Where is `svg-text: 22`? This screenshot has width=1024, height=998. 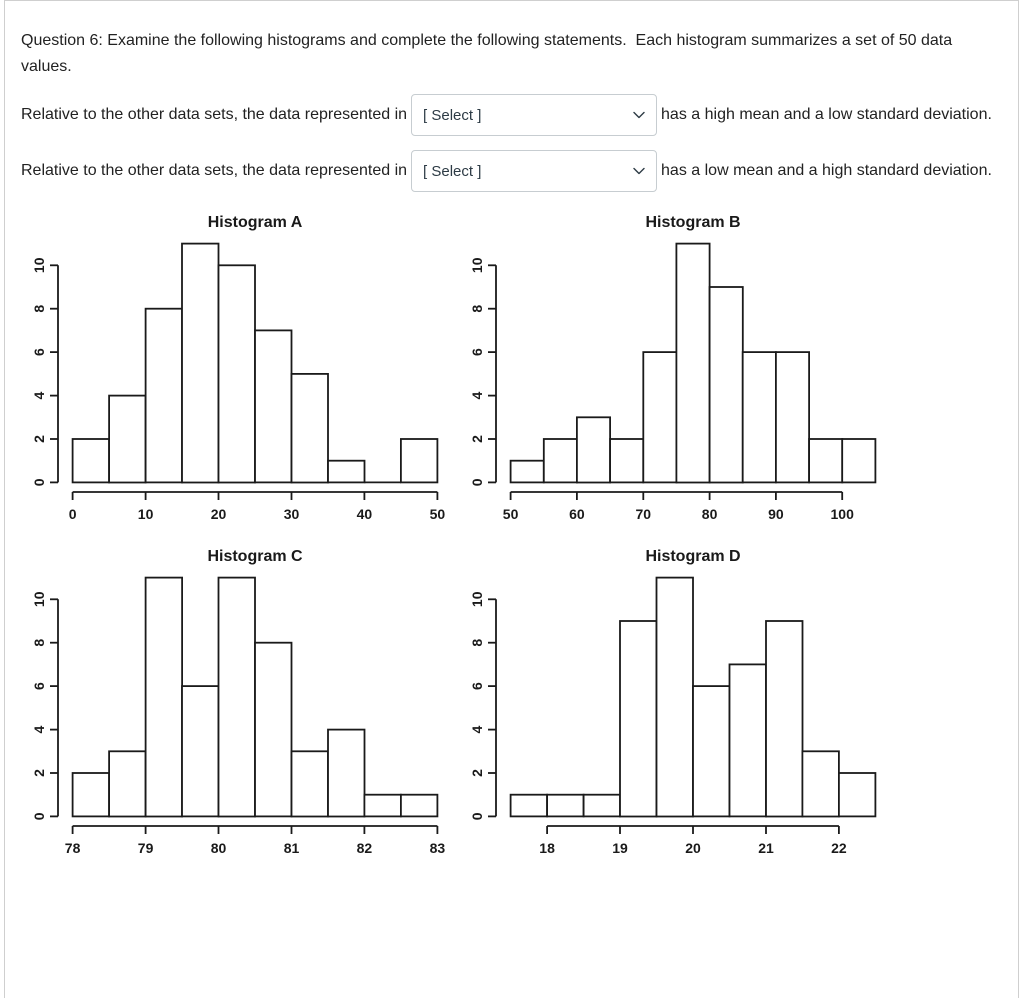
svg-text: 22 is located at coordinates (839, 848).